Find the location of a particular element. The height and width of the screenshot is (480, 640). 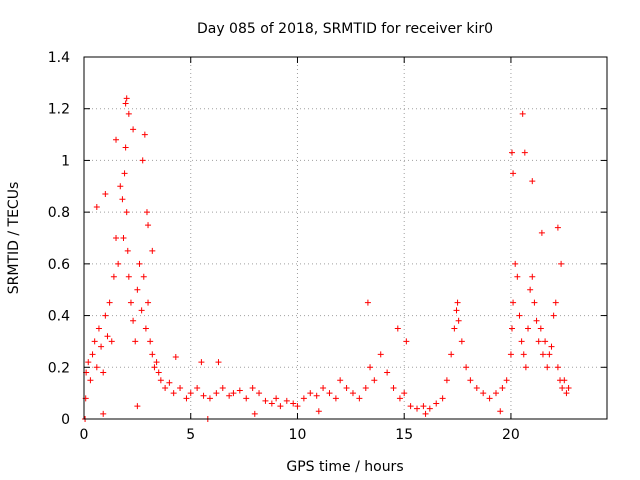

x-tick-label: 10 is located at coordinates (298, 435).